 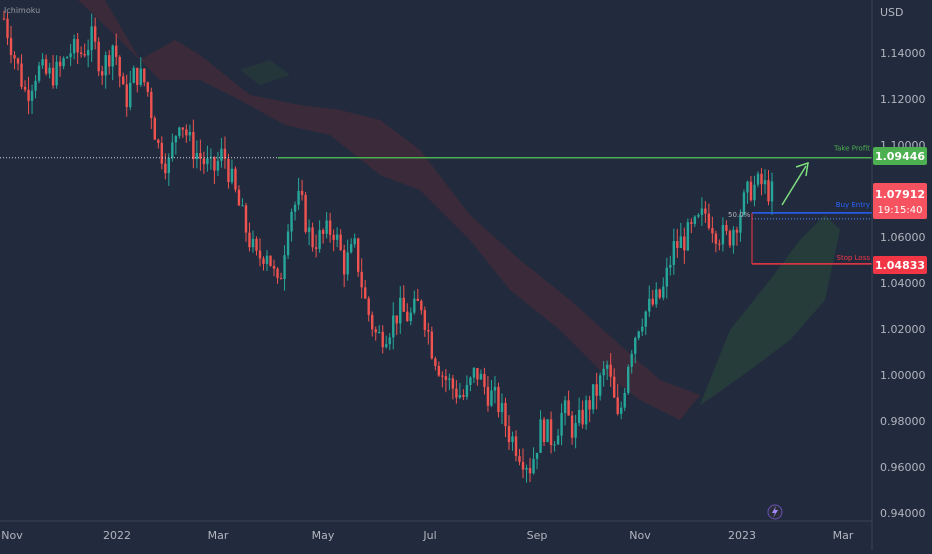 I want to click on y-tick-label: 1.14000, so click(x=903, y=53).